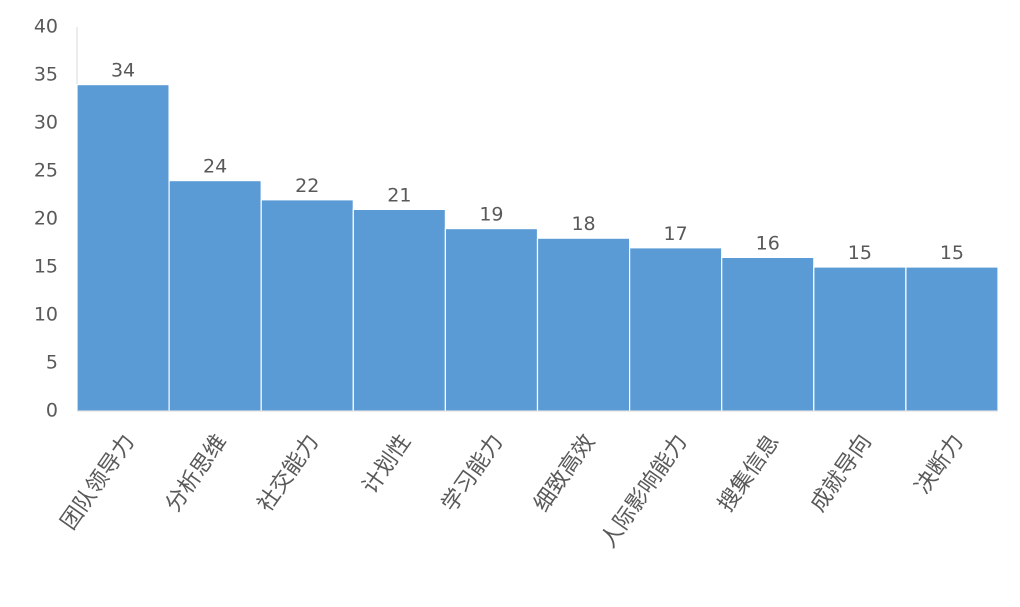  Describe the element at coordinates (46, 219) in the screenshot. I see `y-tick-label: 20` at that location.